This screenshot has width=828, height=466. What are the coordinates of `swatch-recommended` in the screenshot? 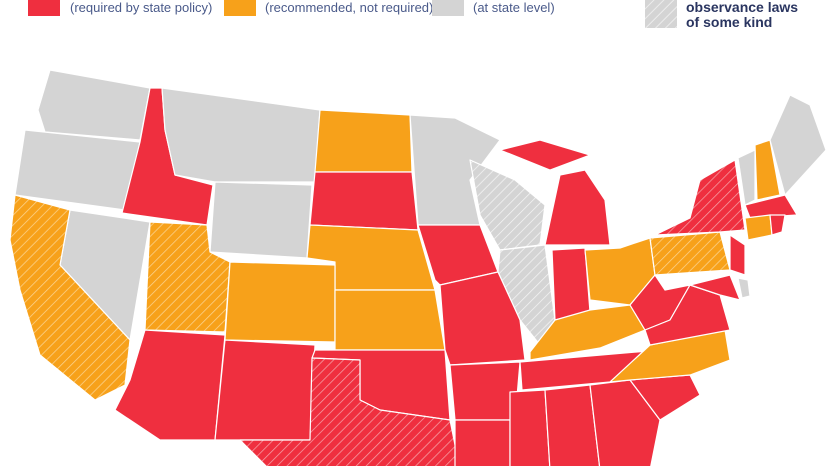 It's located at (240, 8).